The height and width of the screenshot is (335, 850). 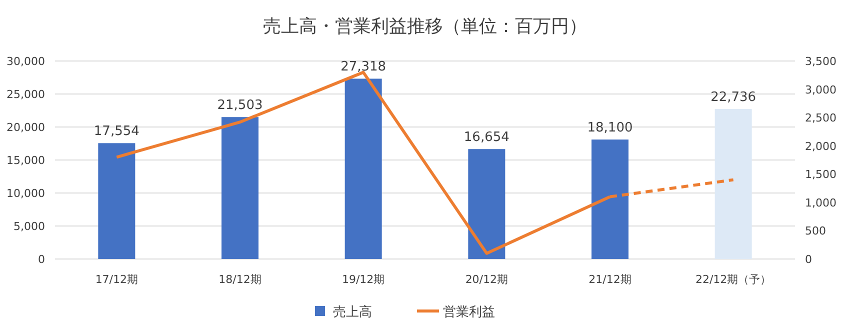 What do you see at coordinates (733, 97) in the screenshot?
I see `data-label: 22,736` at bounding box center [733, 97].